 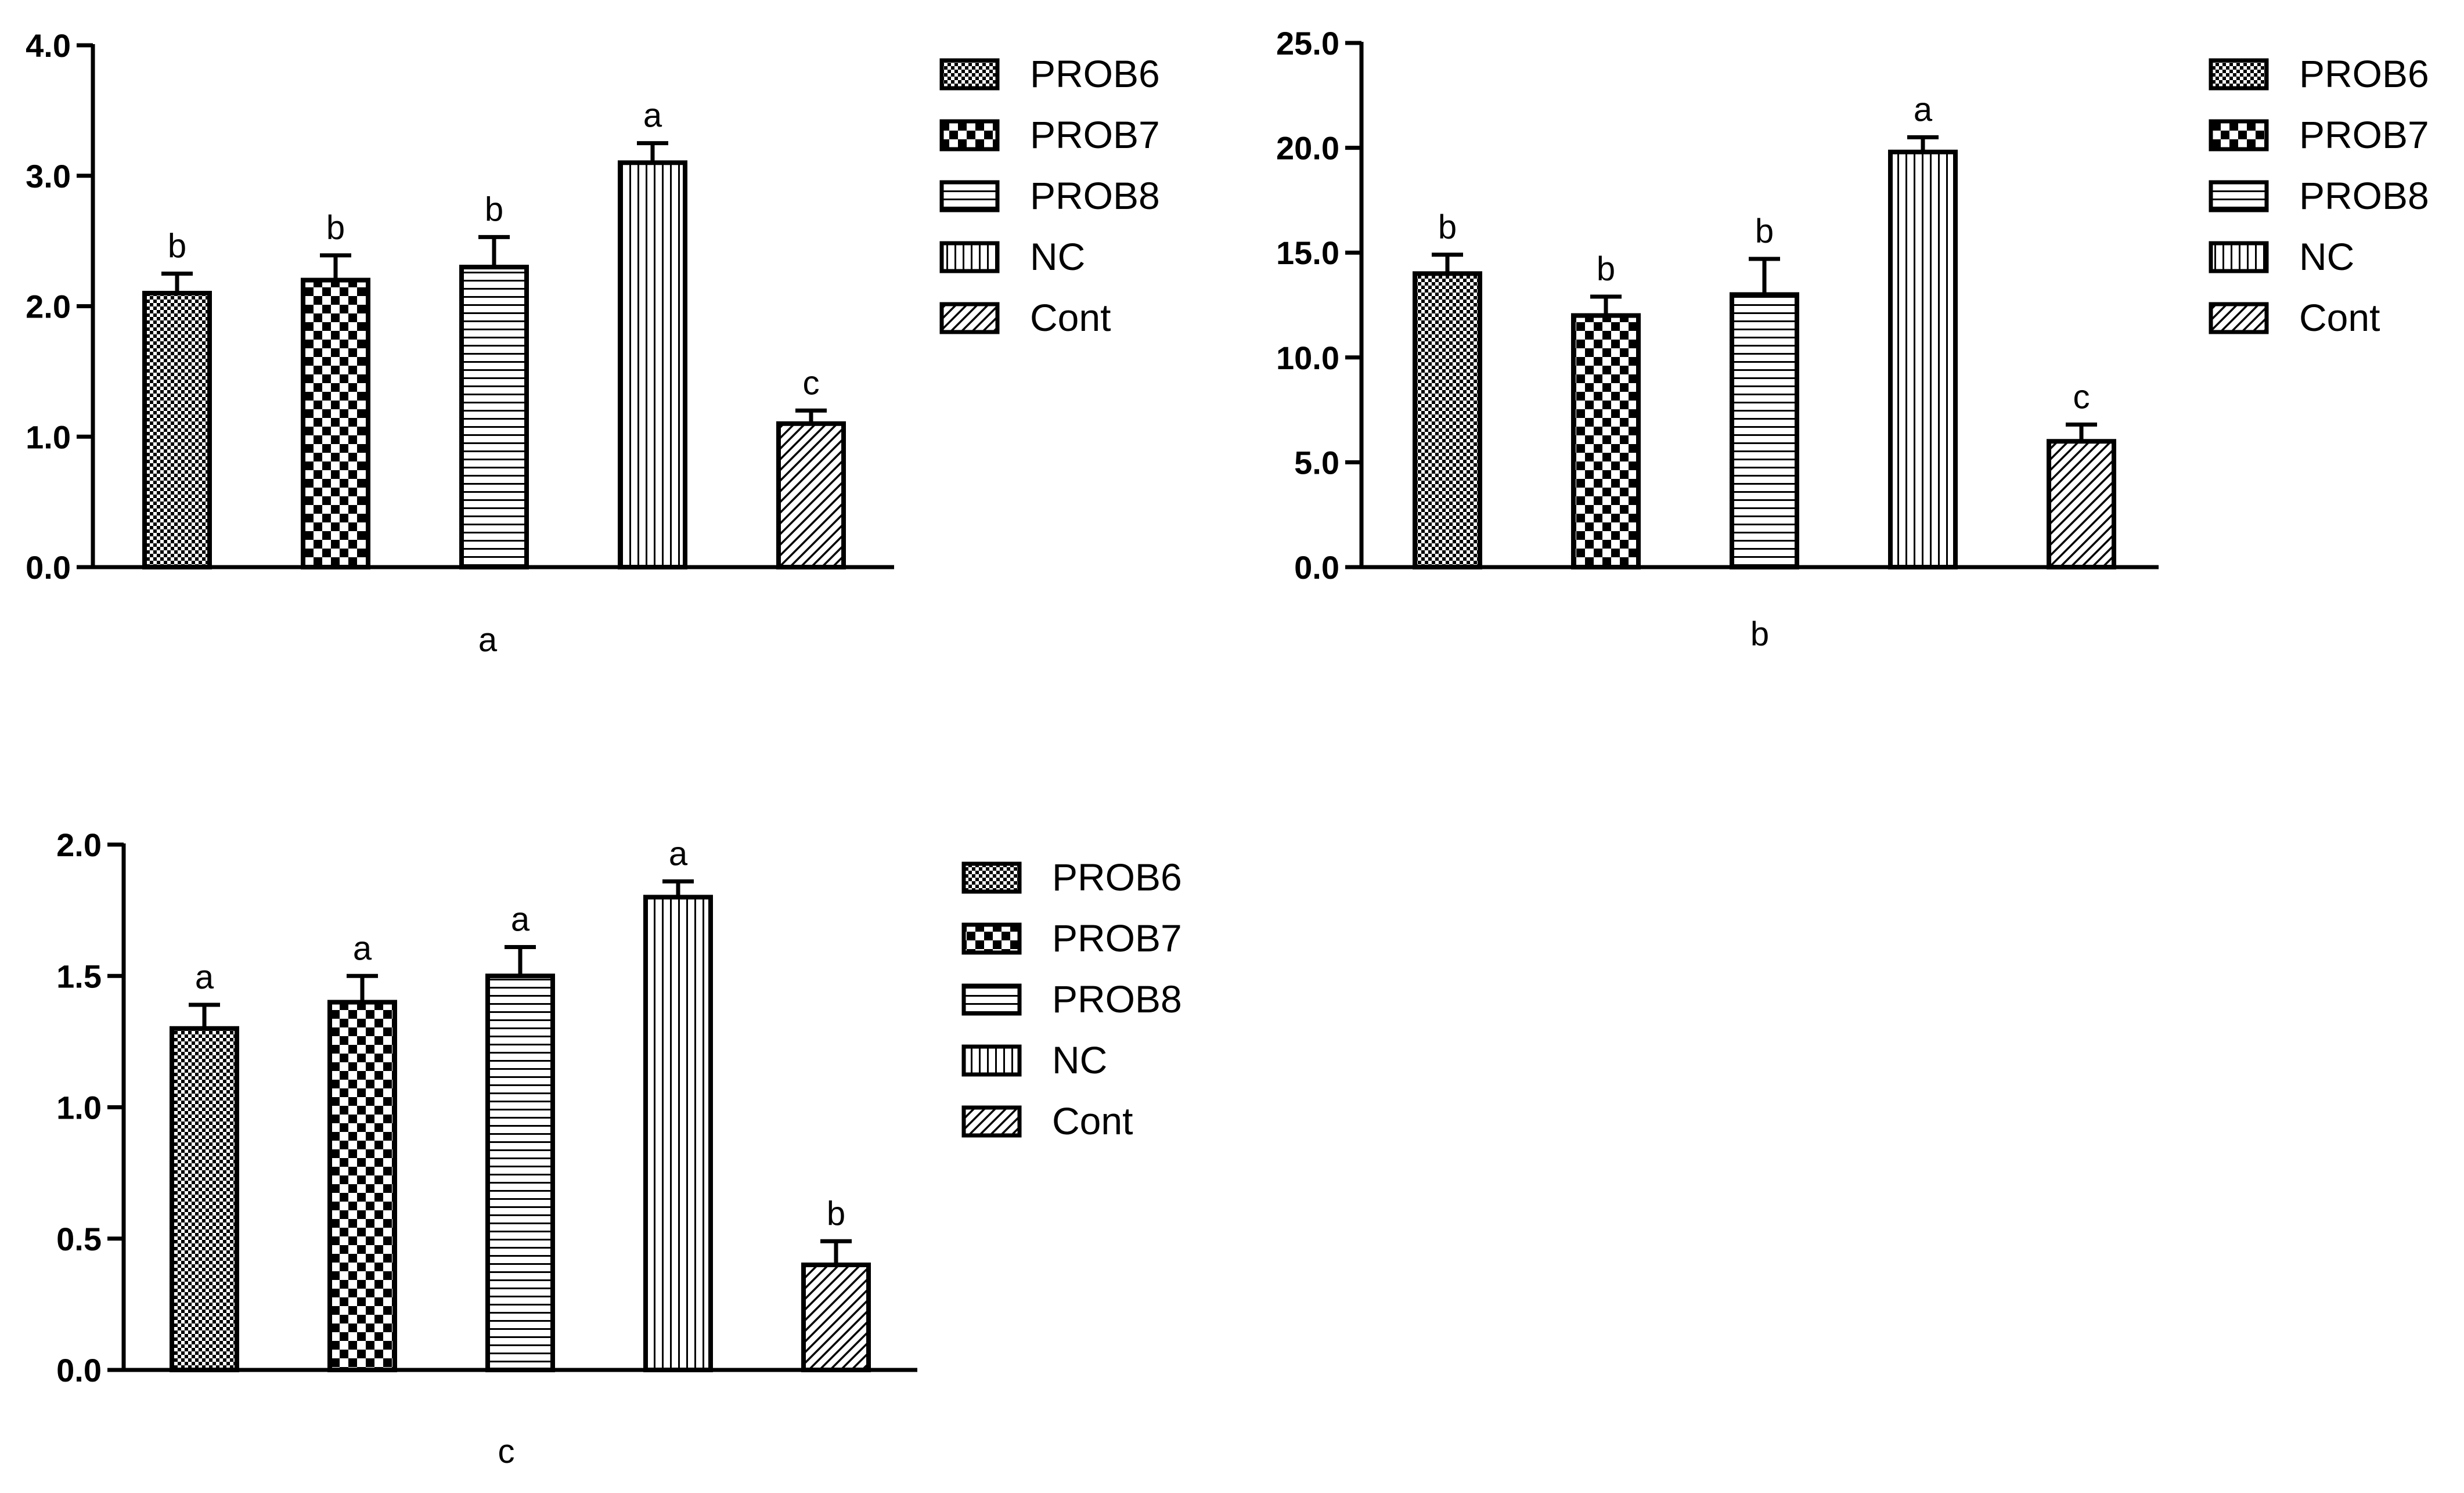 I want to click on y-tick-label: 4.0, so click(x=48, y=45).